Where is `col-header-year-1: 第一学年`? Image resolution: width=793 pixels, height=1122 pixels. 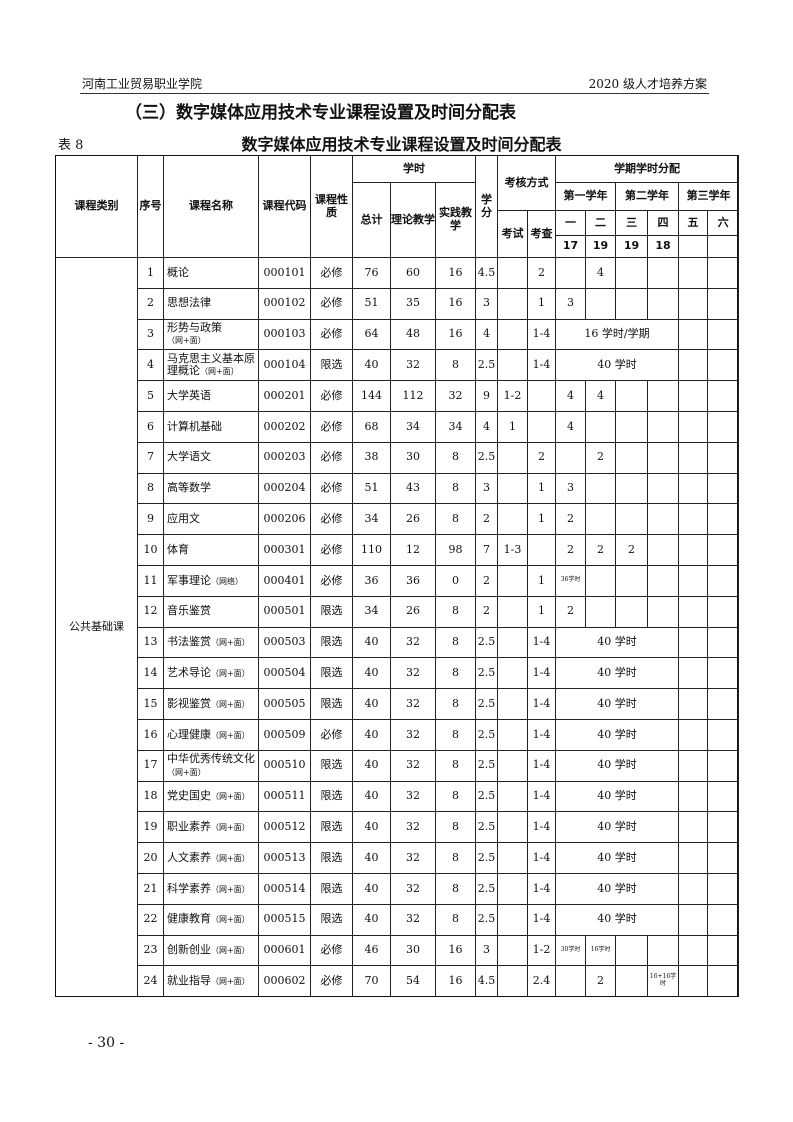 col-header-year-1: 第一学年 is located at coordinates (586, 196).